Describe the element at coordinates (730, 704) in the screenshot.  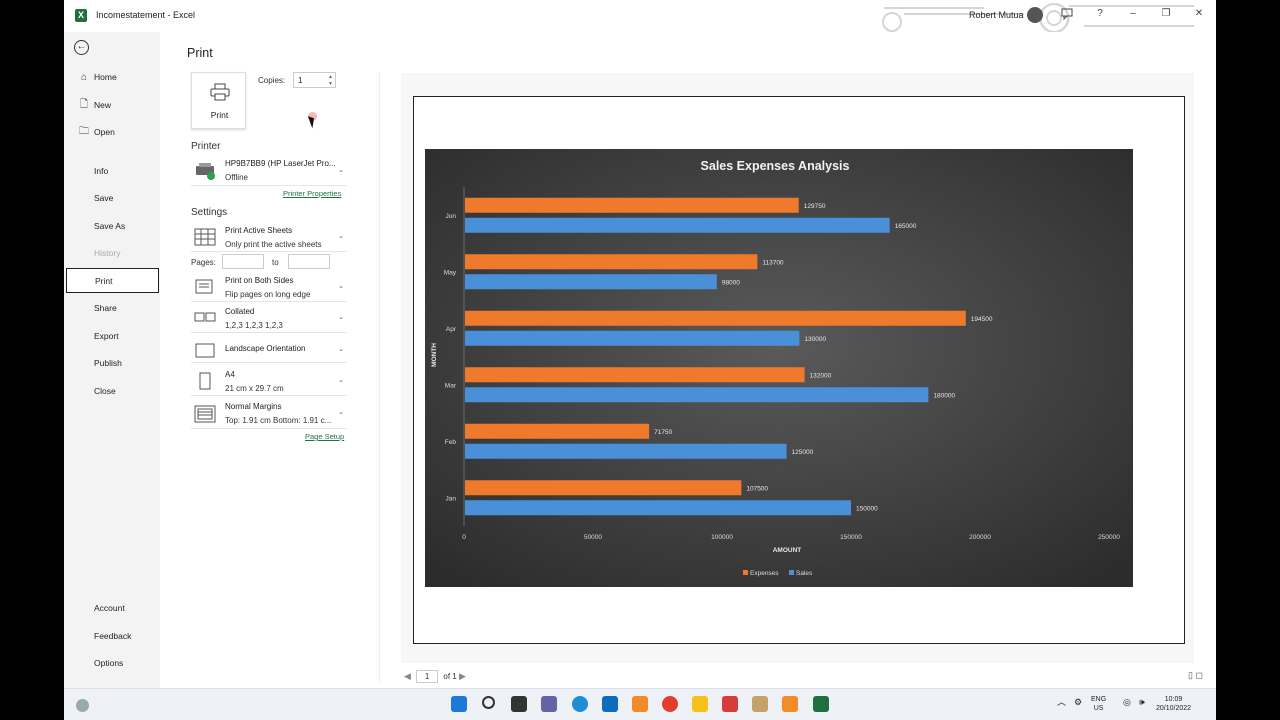
I see `recorder-icon` at that location.